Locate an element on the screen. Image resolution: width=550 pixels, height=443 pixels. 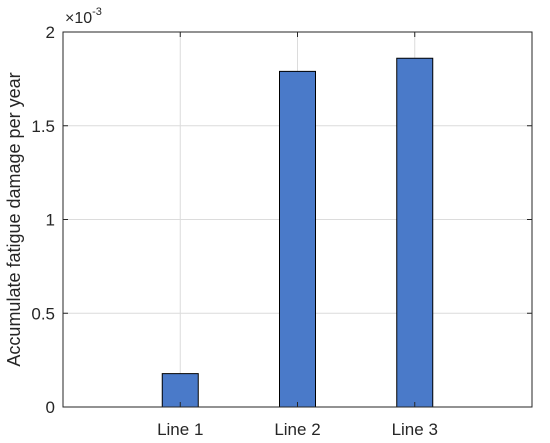
y-tick-label: 2 is located at coordinates (50, 32).